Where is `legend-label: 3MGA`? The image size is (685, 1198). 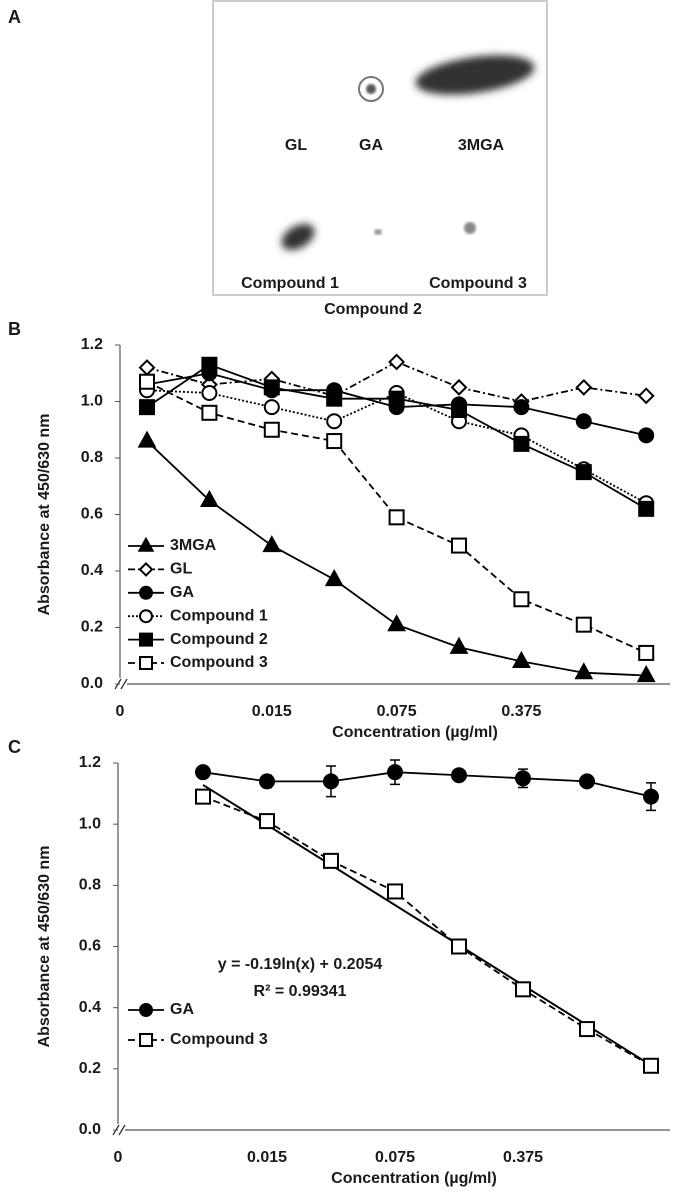
legend-label: 3MGA is located at coordinates (193, 545).